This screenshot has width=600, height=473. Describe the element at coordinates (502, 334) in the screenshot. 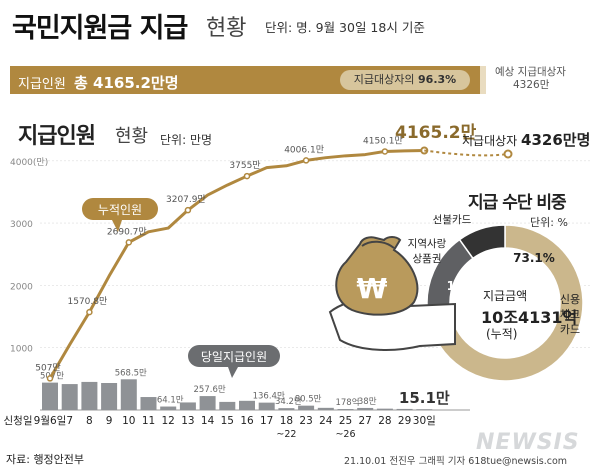

I see `pie-total-note: (누적)` at that location.